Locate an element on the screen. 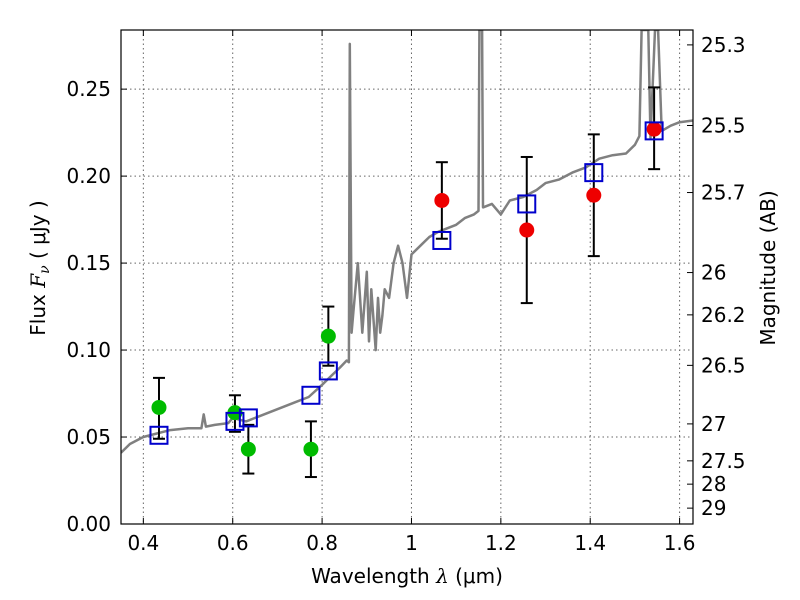 The image size is (800, 600). y2-tick-label: 27 is located at coordinates (713, 424).